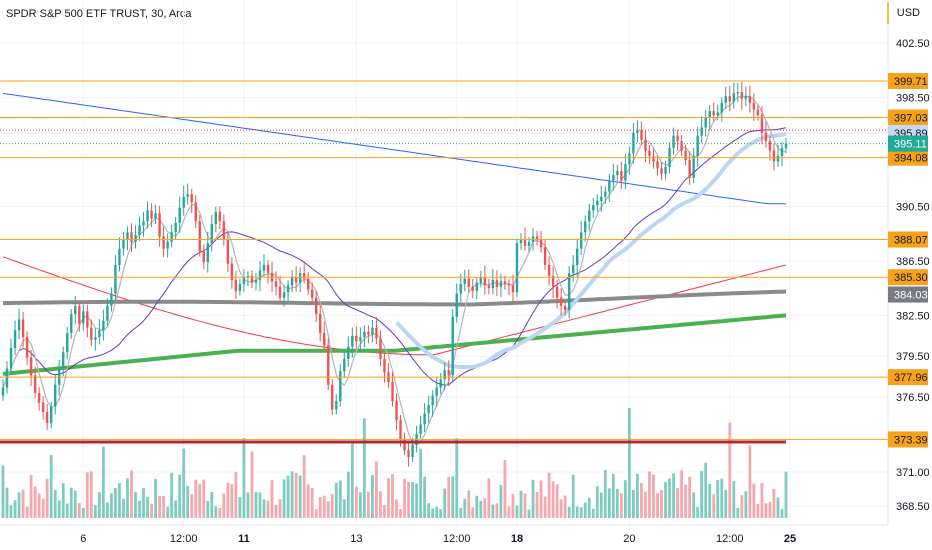 This screenshot has height=550, width=932. What do you see at coordinates (629, 539) in the screenshot?
I see `time-tick-label: 20` at bounding box center [629, 539].